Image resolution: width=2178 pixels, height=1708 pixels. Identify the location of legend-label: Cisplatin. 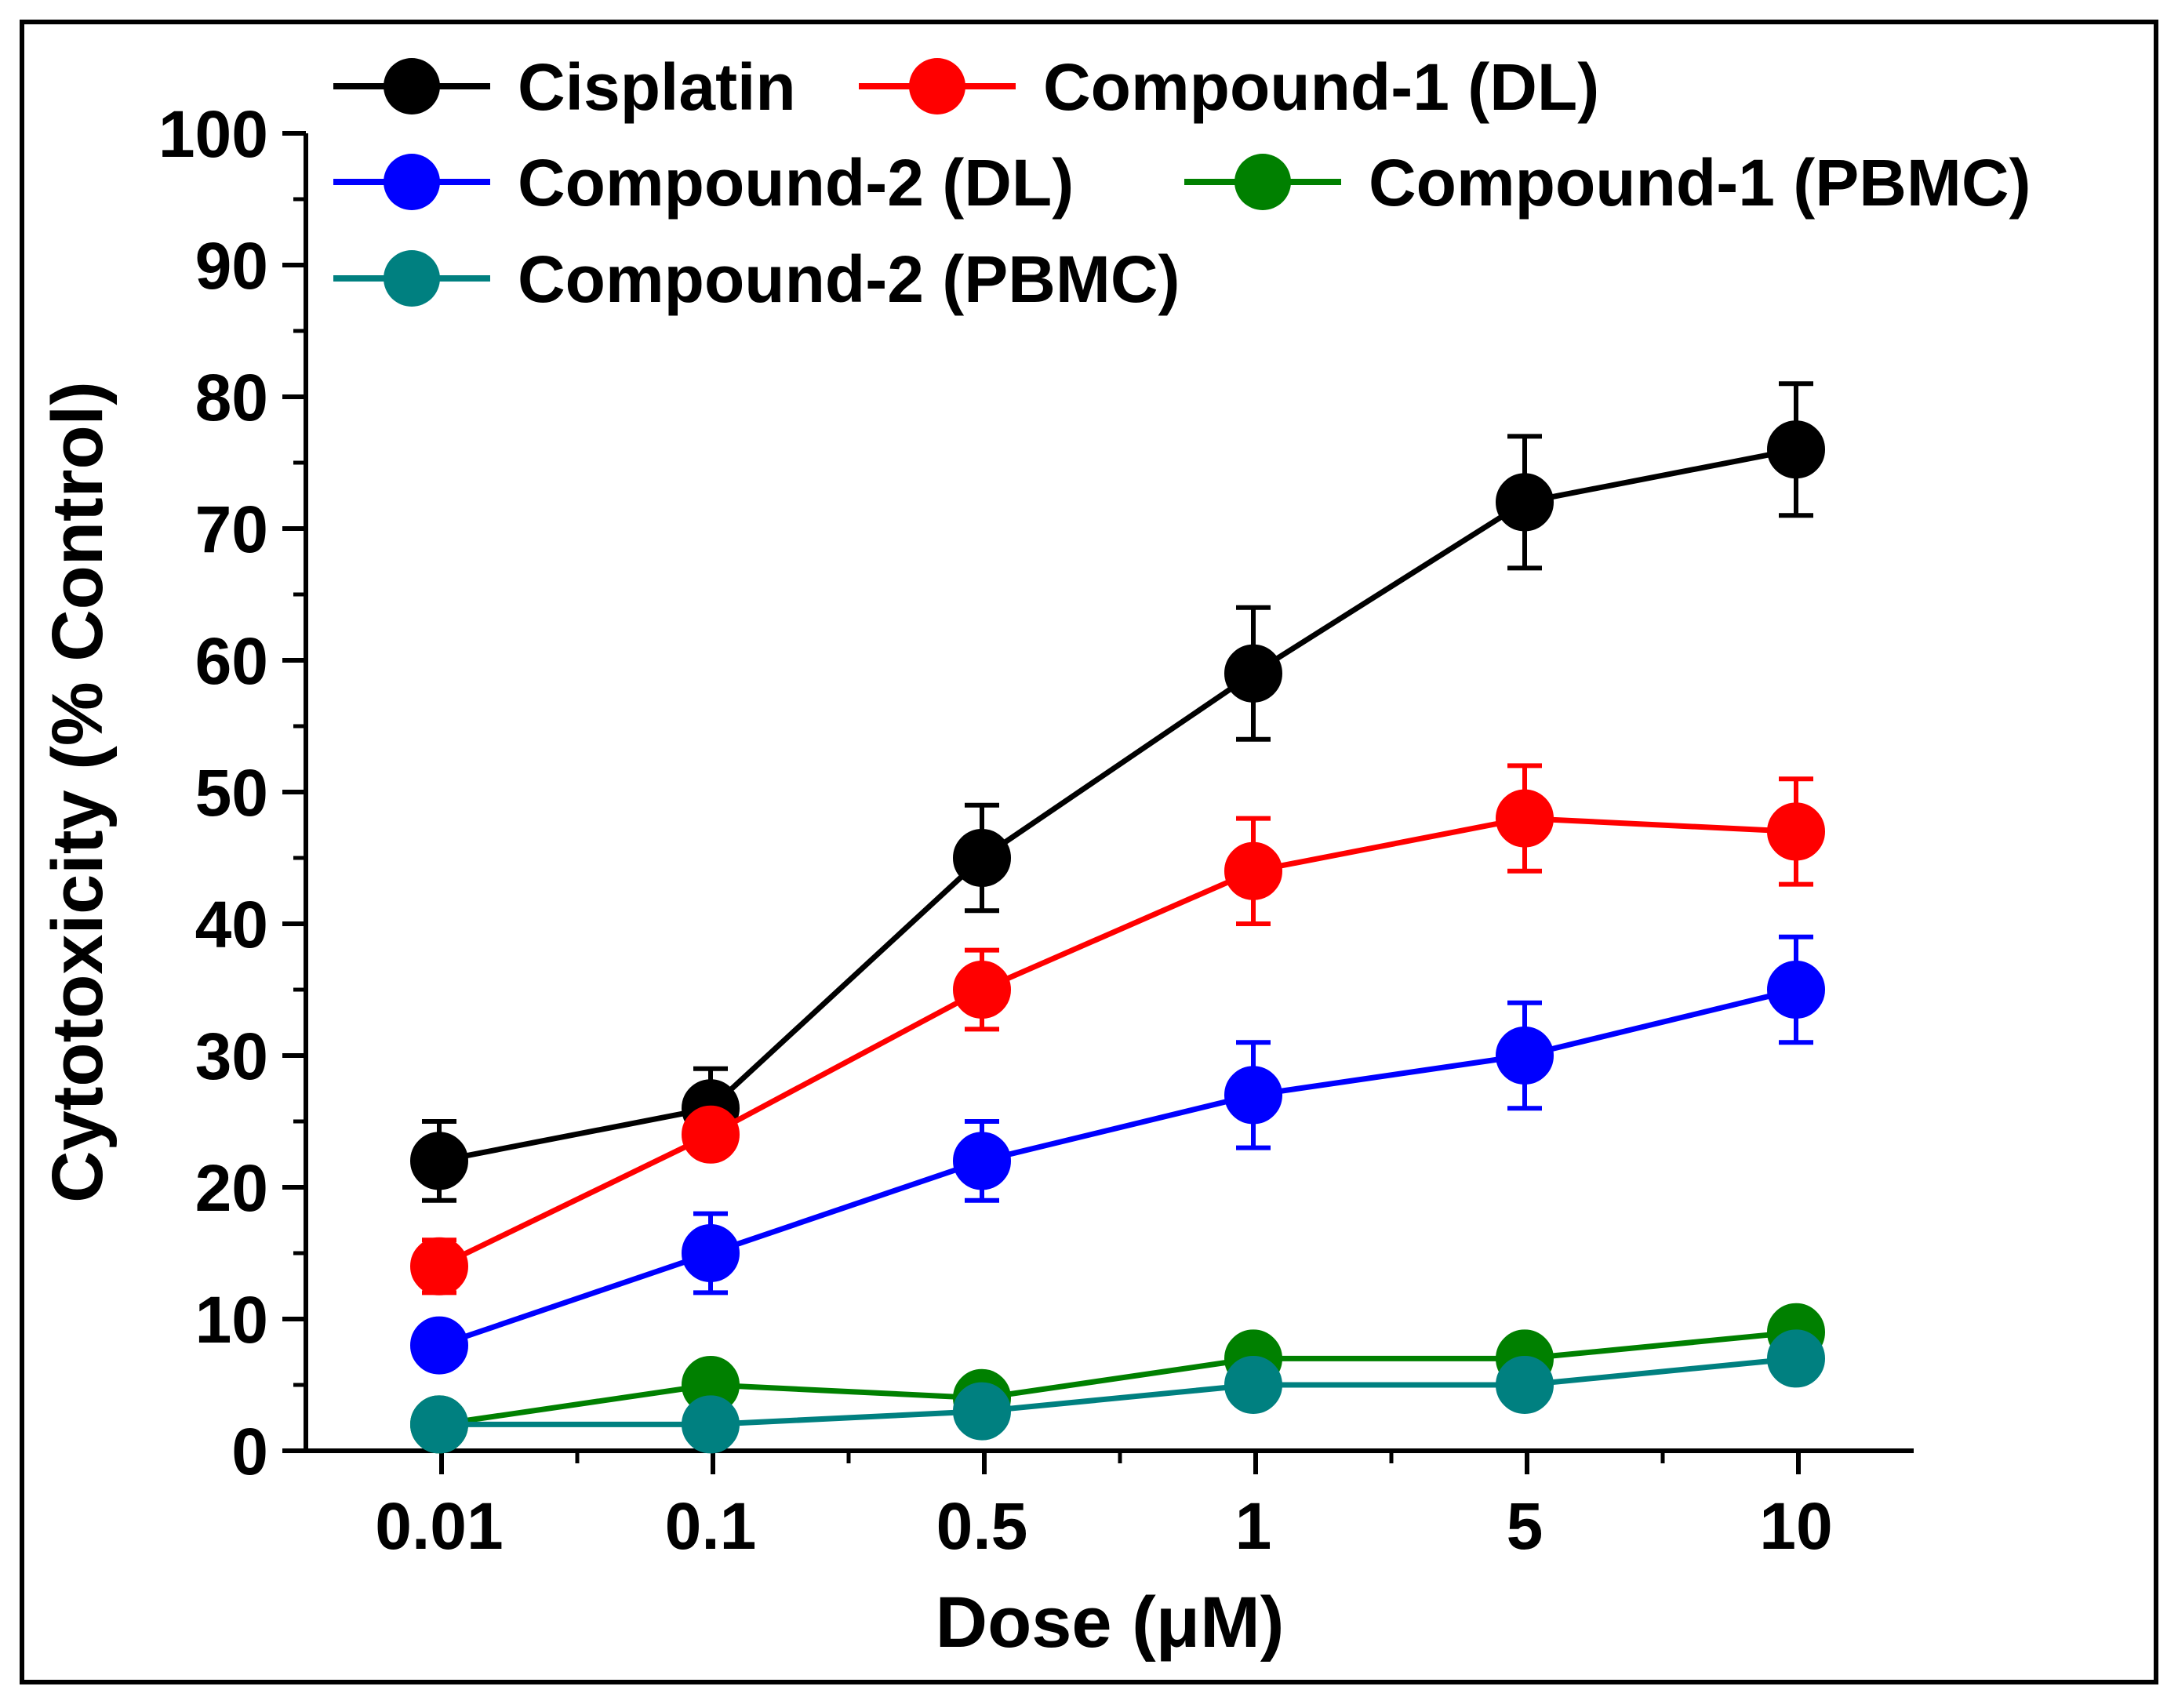
(657, 87).